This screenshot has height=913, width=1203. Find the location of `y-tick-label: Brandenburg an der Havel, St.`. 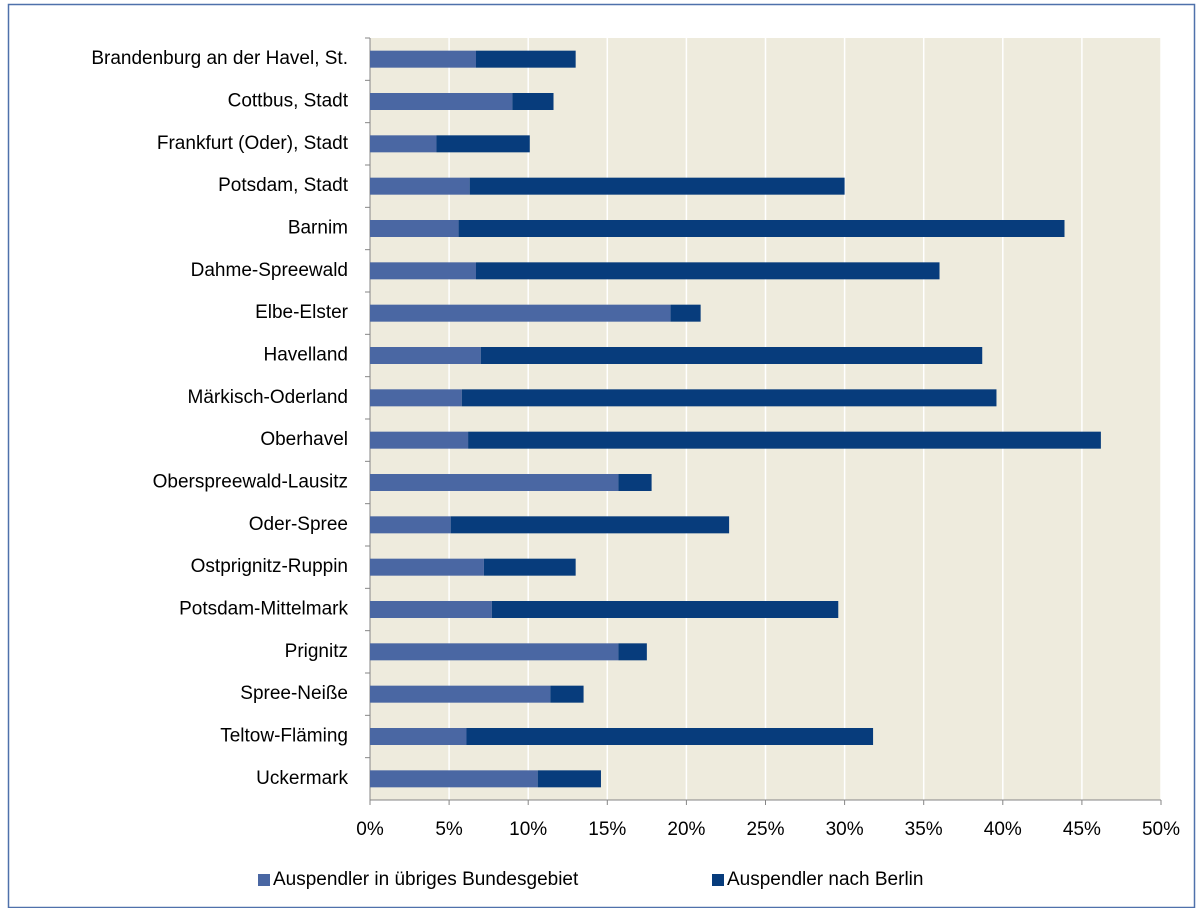

y-tick-label: Brandenburg an der Havel, St. is located at coordinates (219, 58).